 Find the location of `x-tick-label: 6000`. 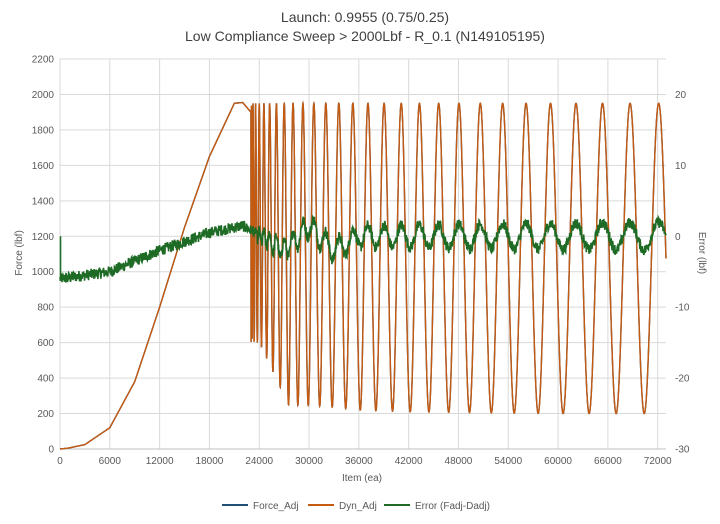

x-tick-label: 6000 is located at coordinates (110, 461).